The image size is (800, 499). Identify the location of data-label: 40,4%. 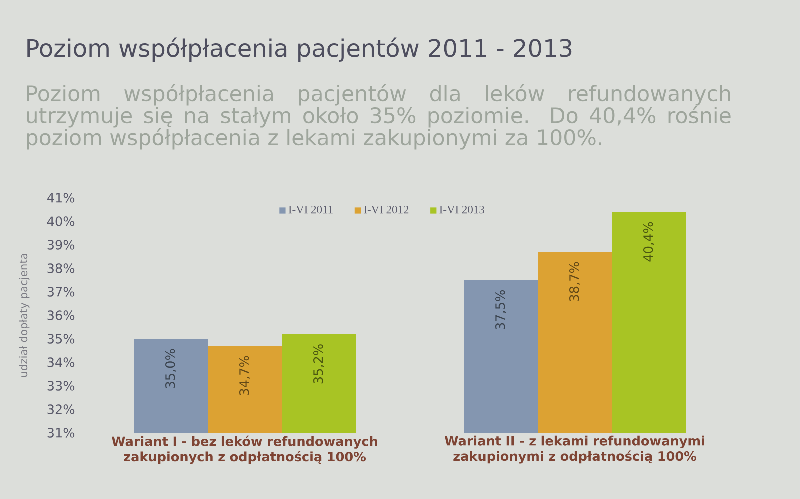
(649, 242).